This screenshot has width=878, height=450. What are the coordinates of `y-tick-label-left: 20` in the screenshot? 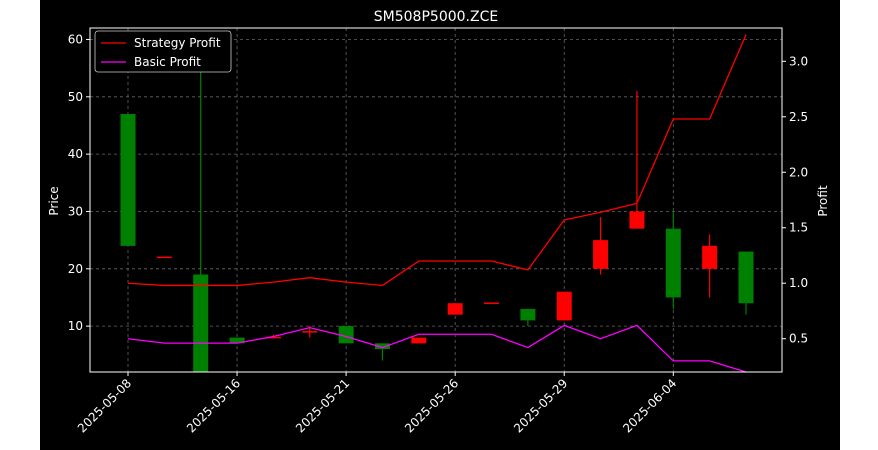 It's located at (75, 269).